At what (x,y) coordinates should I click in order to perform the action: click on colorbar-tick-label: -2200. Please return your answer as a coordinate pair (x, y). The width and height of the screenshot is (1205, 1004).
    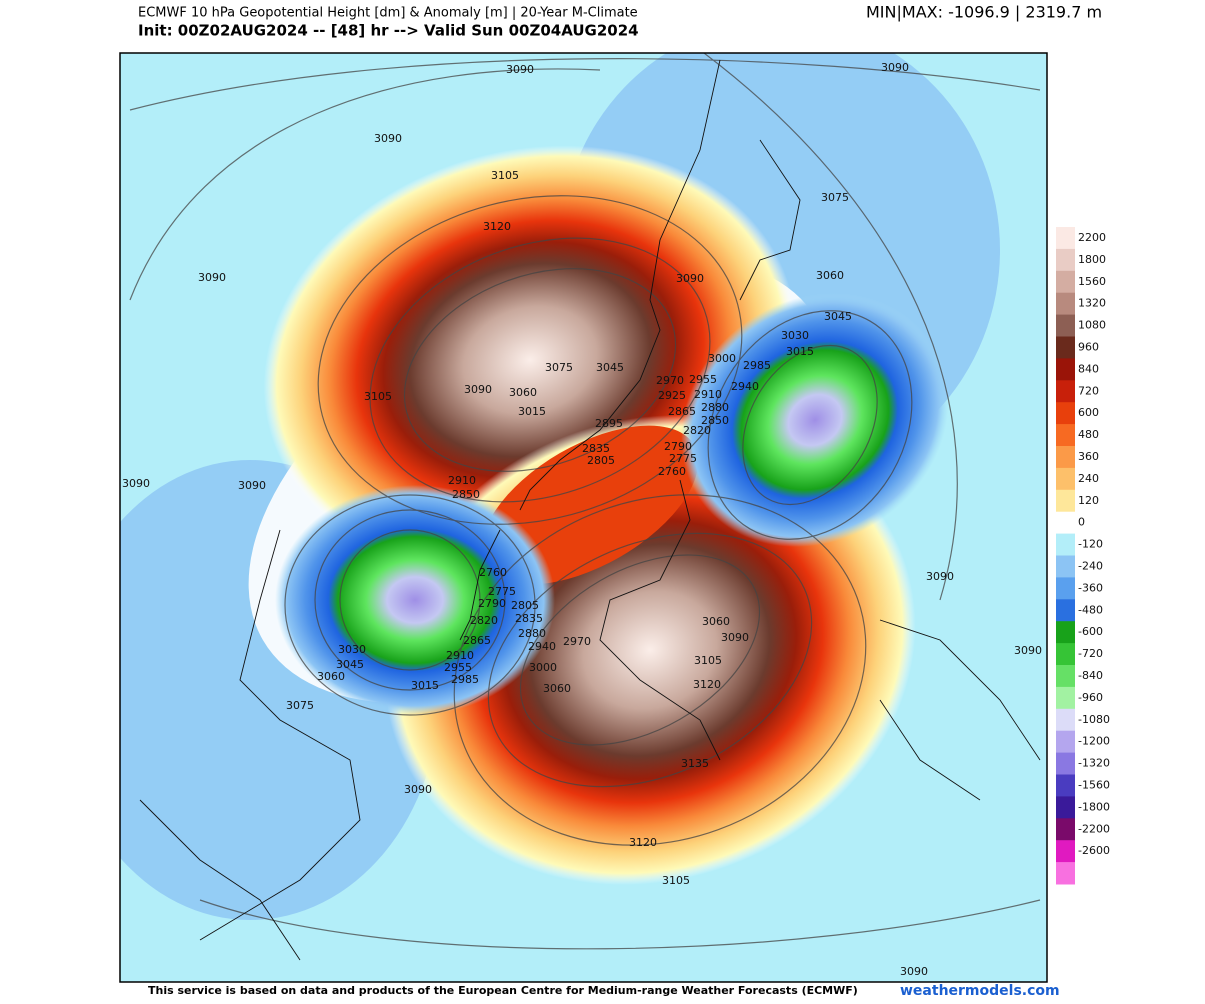
    Looking at the image, I should click on (1094, 828).